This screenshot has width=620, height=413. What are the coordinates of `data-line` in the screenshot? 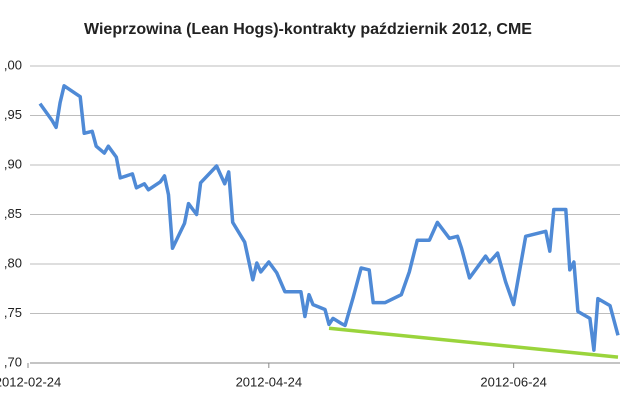 It's located at (473, 342).